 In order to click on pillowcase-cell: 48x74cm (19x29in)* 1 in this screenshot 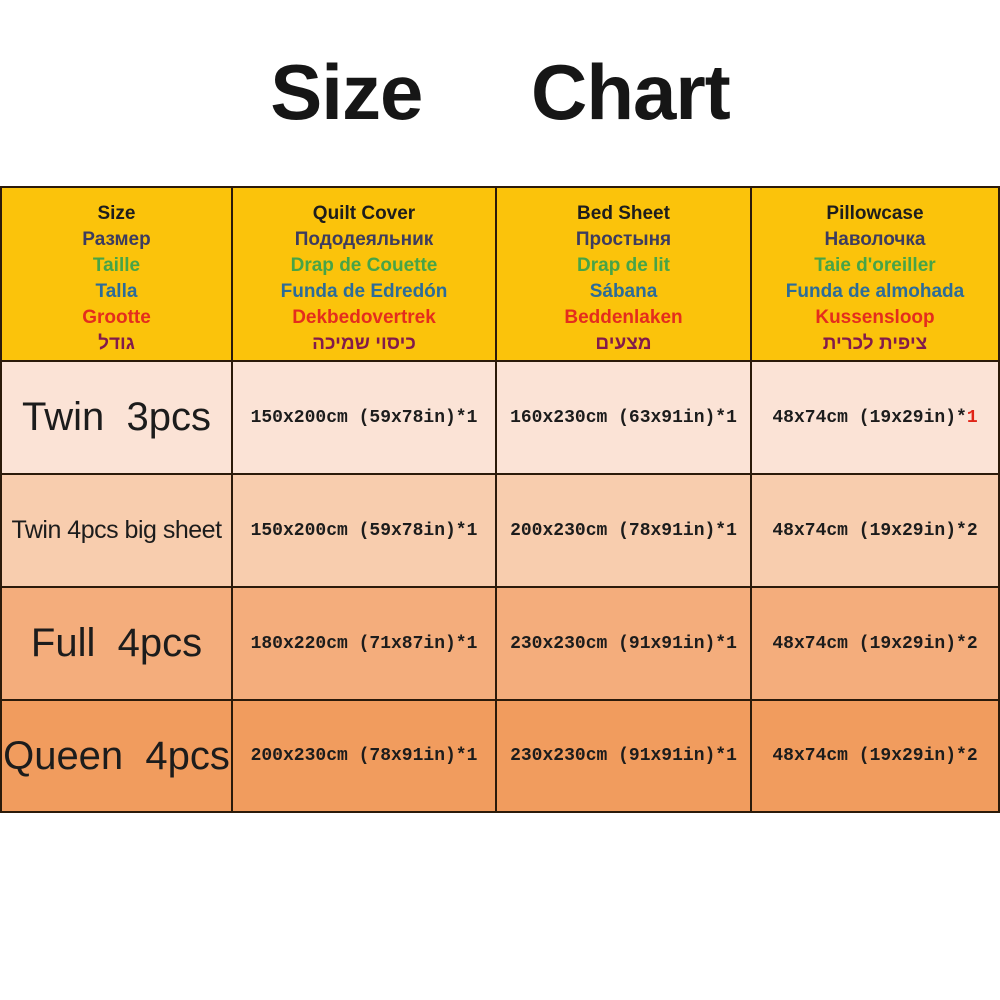, I will do `click(875, 417)`.